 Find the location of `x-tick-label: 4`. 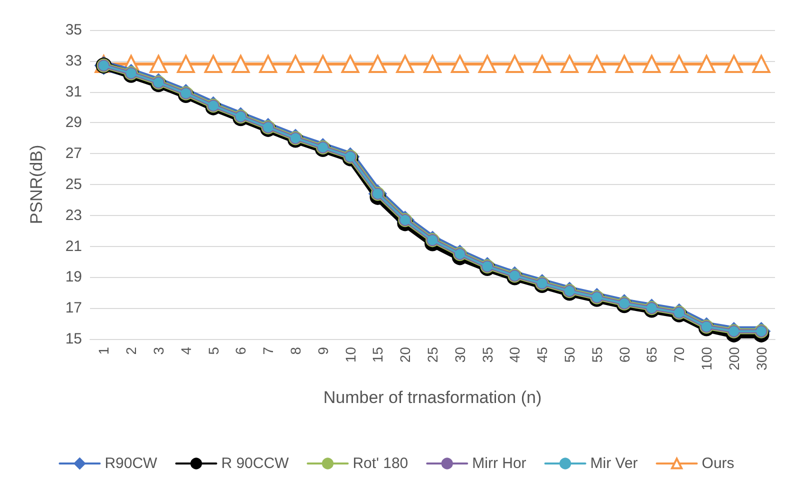

x-tick-label: 4 is located at coordinates (186, 350).